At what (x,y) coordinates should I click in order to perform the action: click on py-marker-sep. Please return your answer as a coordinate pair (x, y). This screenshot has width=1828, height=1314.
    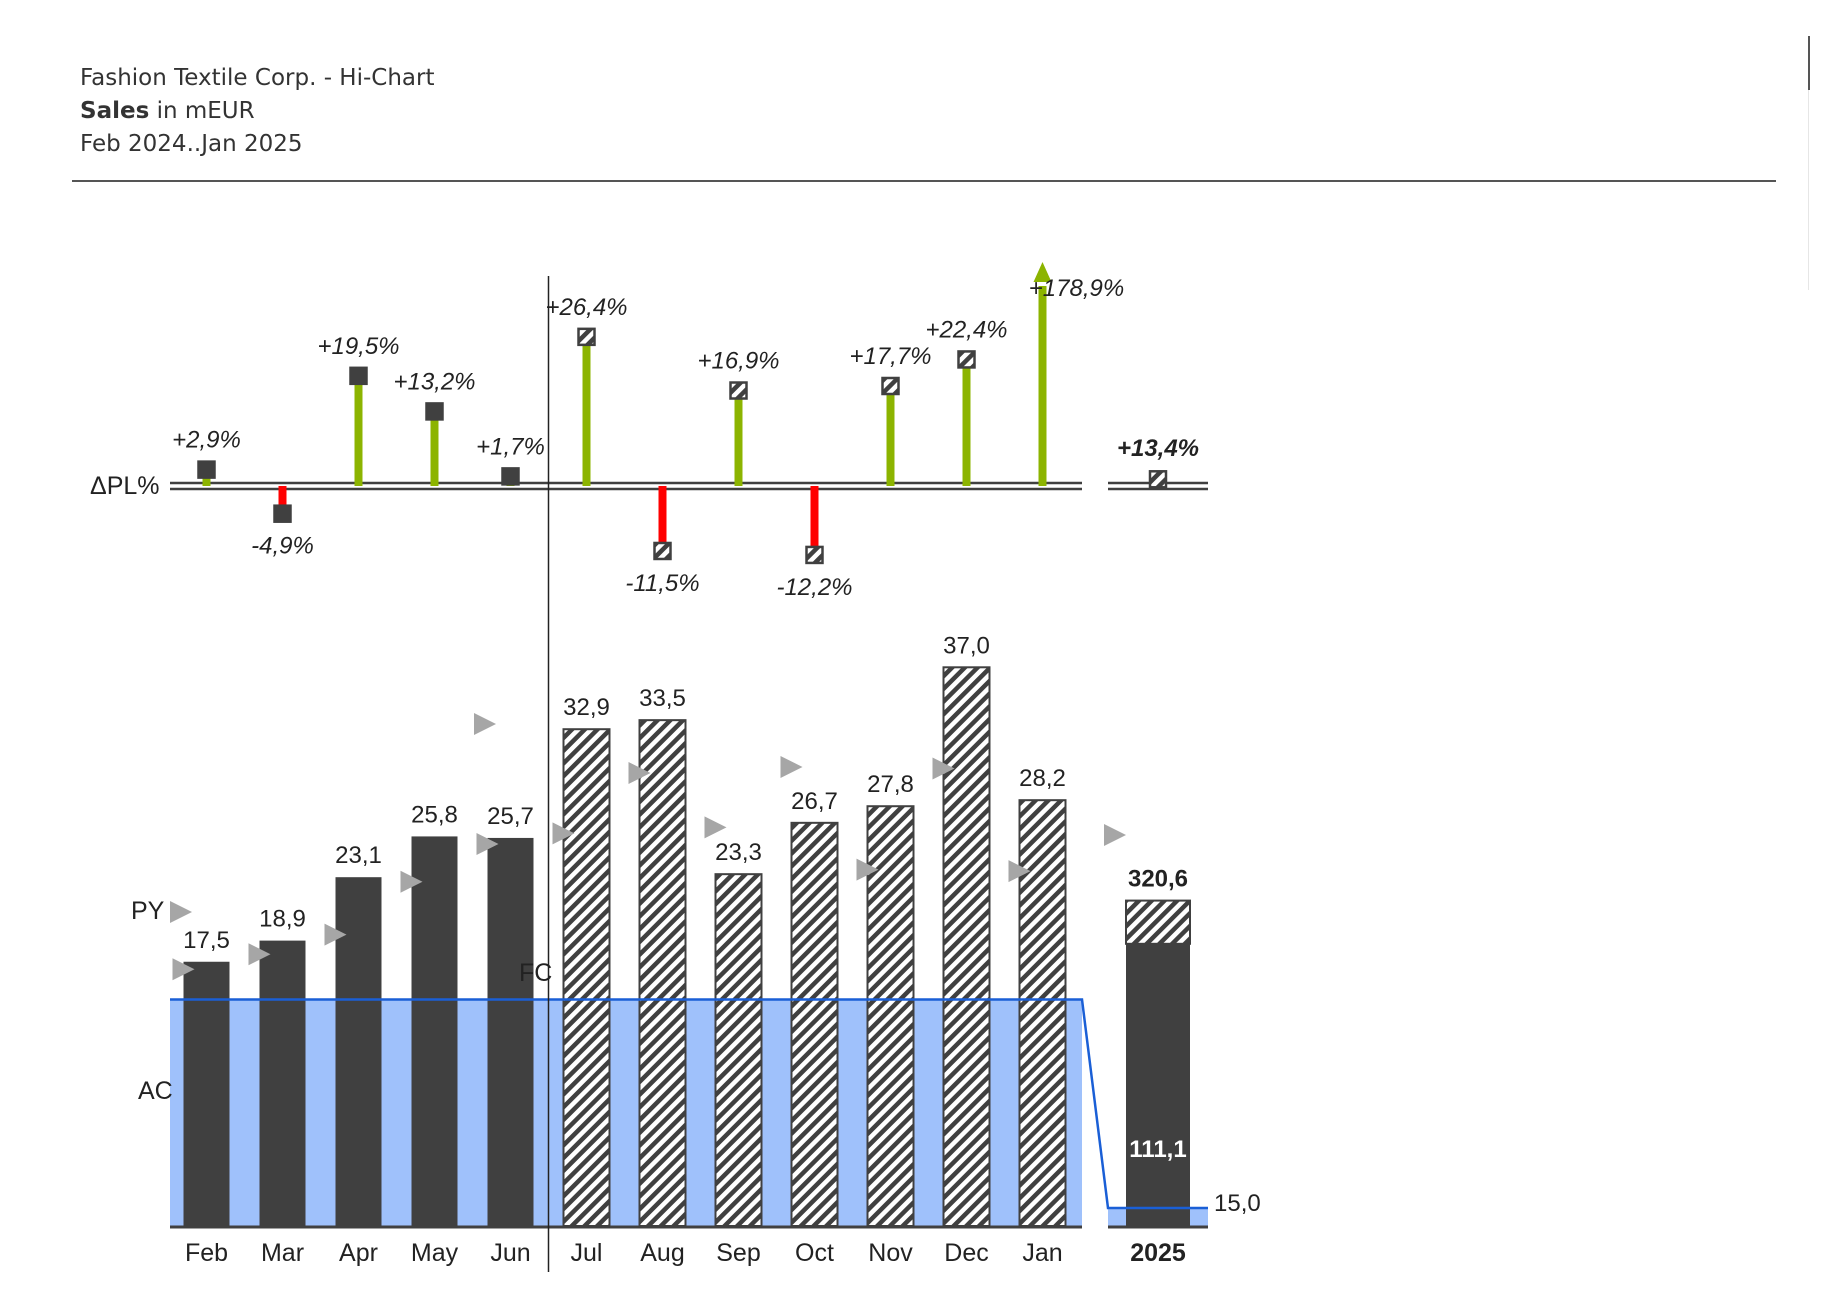
    Looking at the image, I should click on (715, 827).